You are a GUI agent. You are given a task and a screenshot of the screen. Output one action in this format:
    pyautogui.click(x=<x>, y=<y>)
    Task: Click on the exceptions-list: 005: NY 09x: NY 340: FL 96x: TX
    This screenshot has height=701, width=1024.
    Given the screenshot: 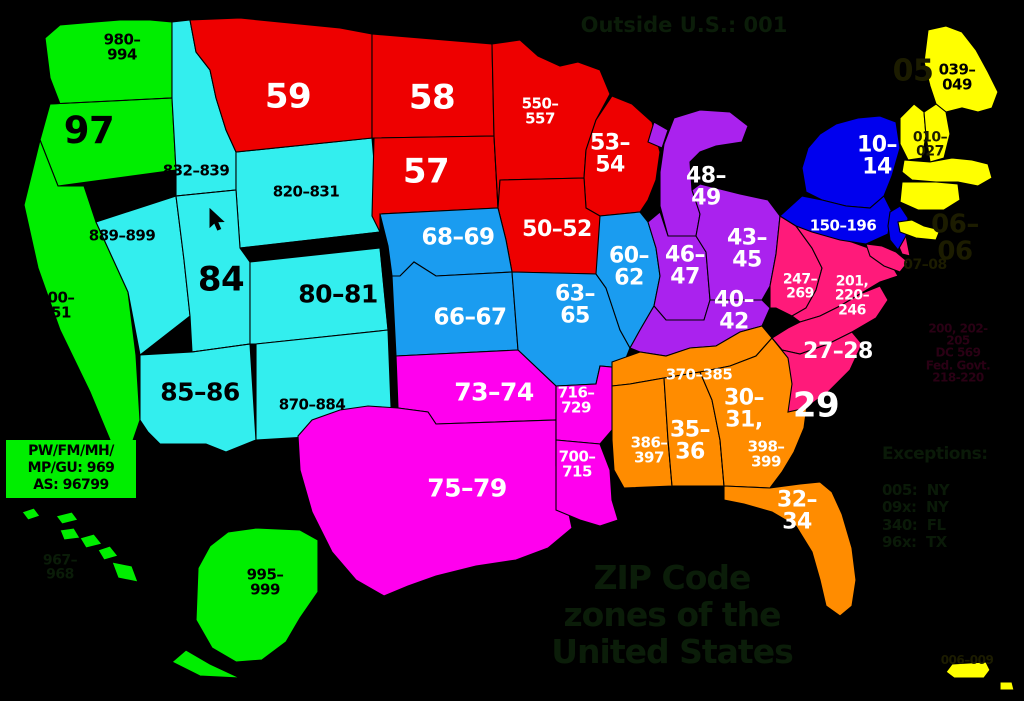 What is the action you would take?
    pyautogui.click(x=935, y=516)
    